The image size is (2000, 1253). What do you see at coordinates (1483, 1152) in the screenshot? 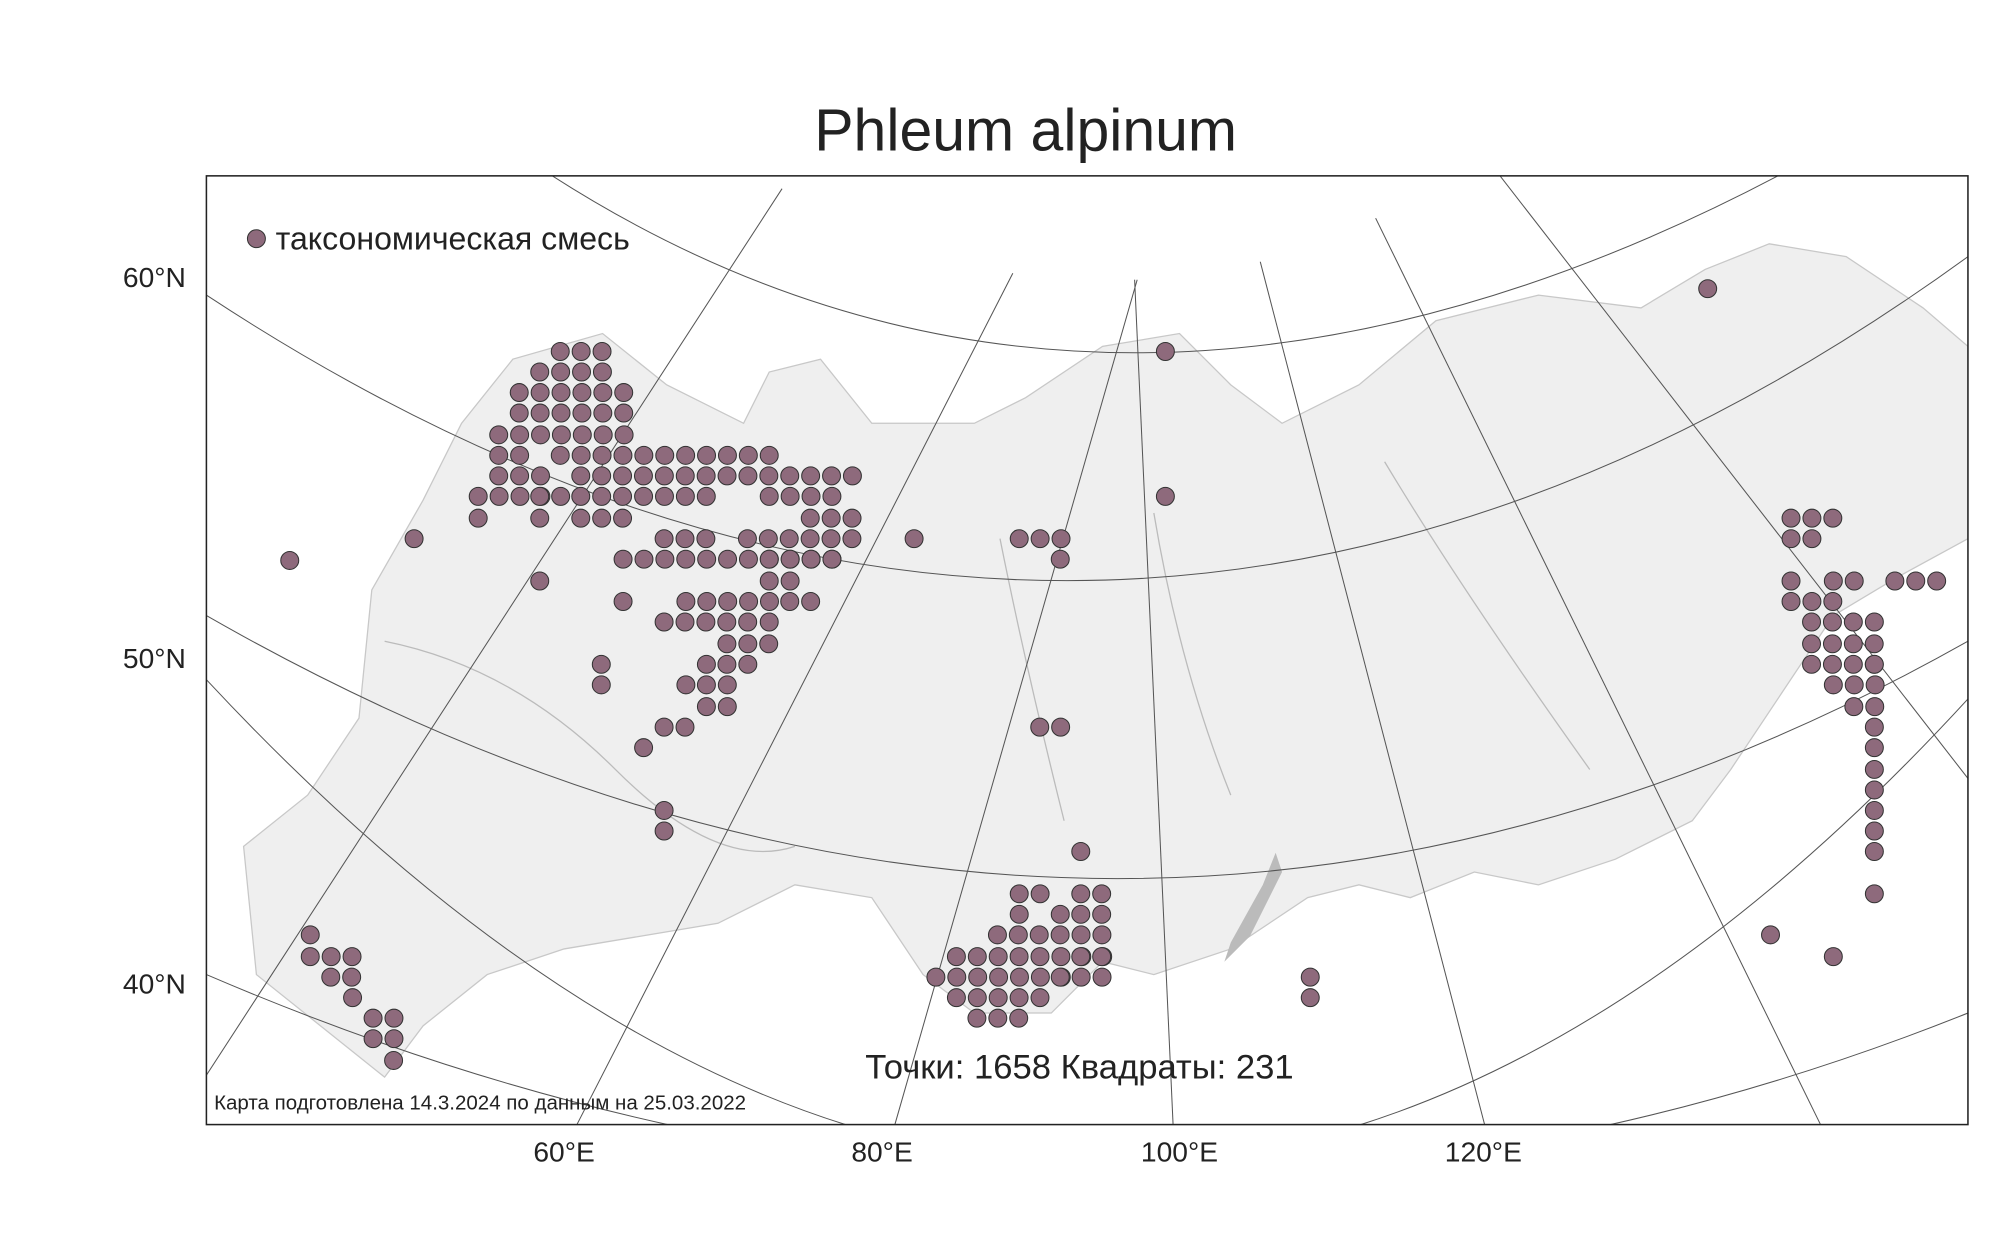
I see `lon-label: 120°E` at bounding box center [1483, 1152].